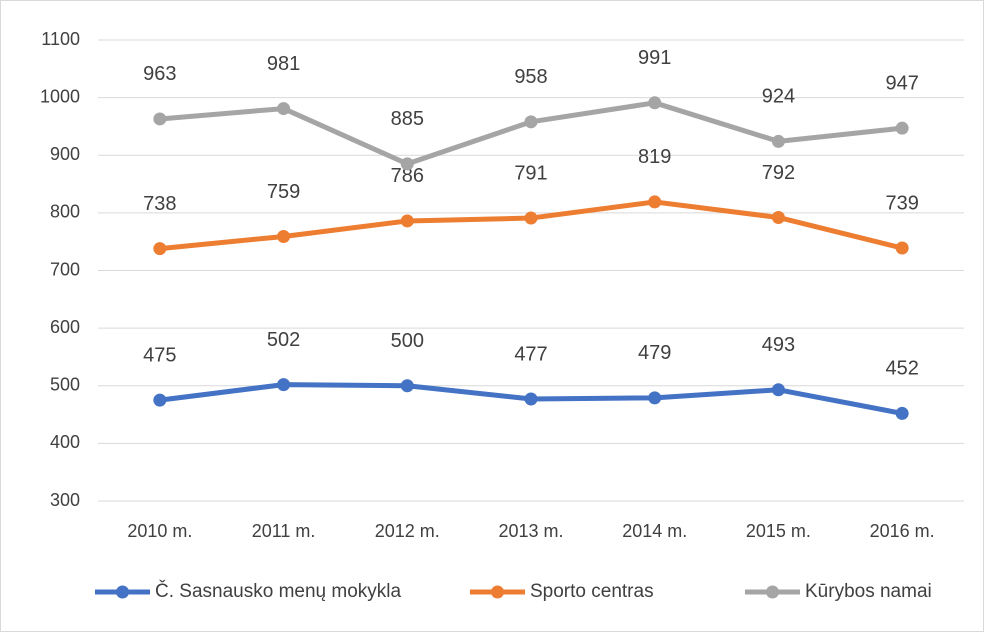  What do you see at coordinates (65, 500) in the screenshot?
I see `y-tick-label: 300` at bounding box center [65, 500].